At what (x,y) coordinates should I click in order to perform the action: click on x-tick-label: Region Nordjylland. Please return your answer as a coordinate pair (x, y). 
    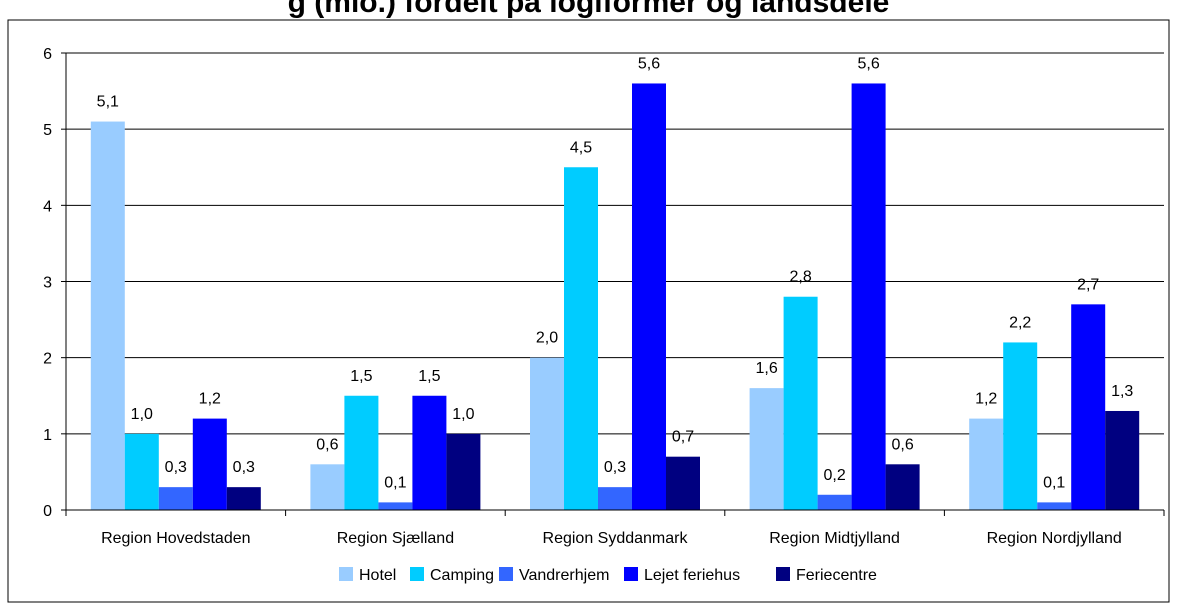
    Looking at the image, I should click on (1054, 538).